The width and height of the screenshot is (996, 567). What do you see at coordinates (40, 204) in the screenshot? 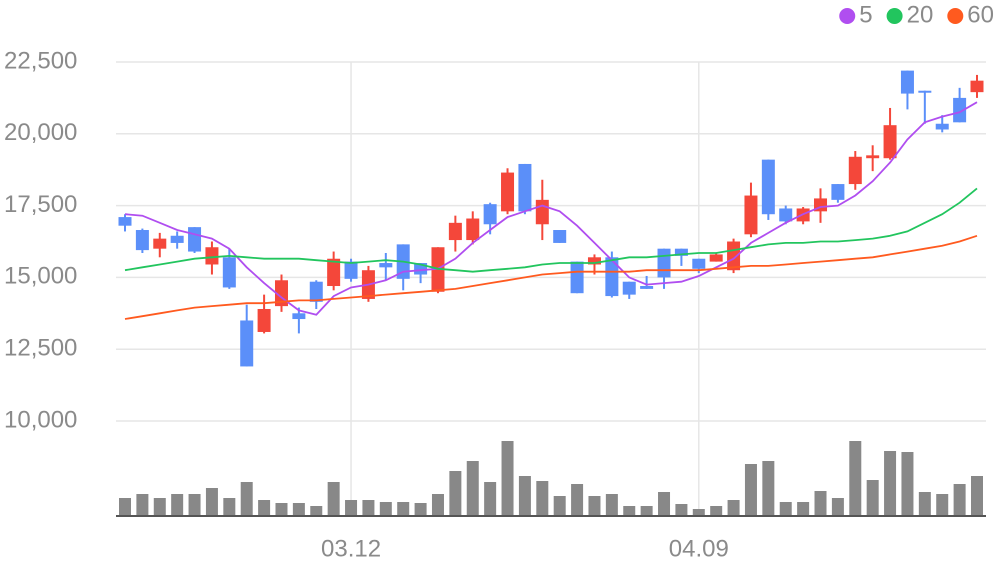
I see `y-tick-label: 17,500` at bounding box center [40, 204].